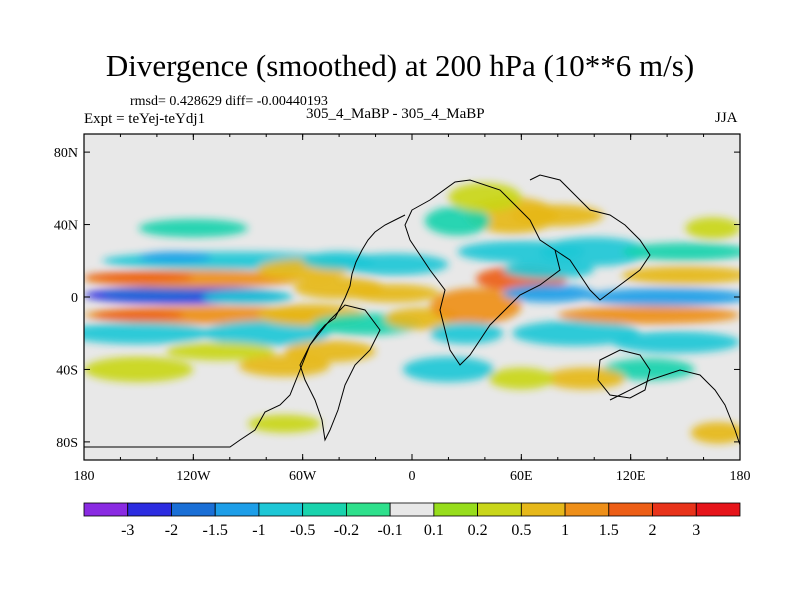 This screenshot has height=600, width=800. What do you see at coordinates (609, 530) in the screenshot?
I see `colorbar-label-11: 1.5` at bounding box center [609, 530].